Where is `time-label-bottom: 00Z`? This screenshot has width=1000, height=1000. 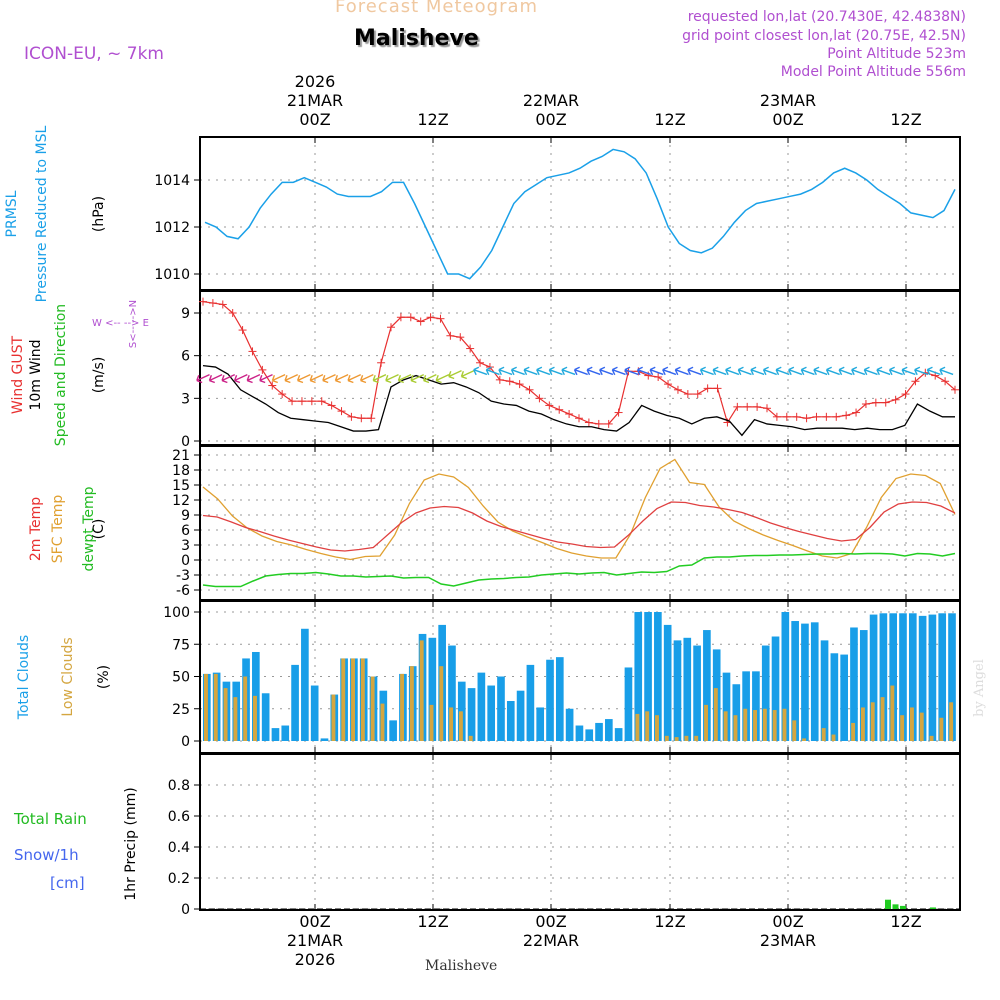
time-label-bottom: 00Z is located at coordinates (551, 921).